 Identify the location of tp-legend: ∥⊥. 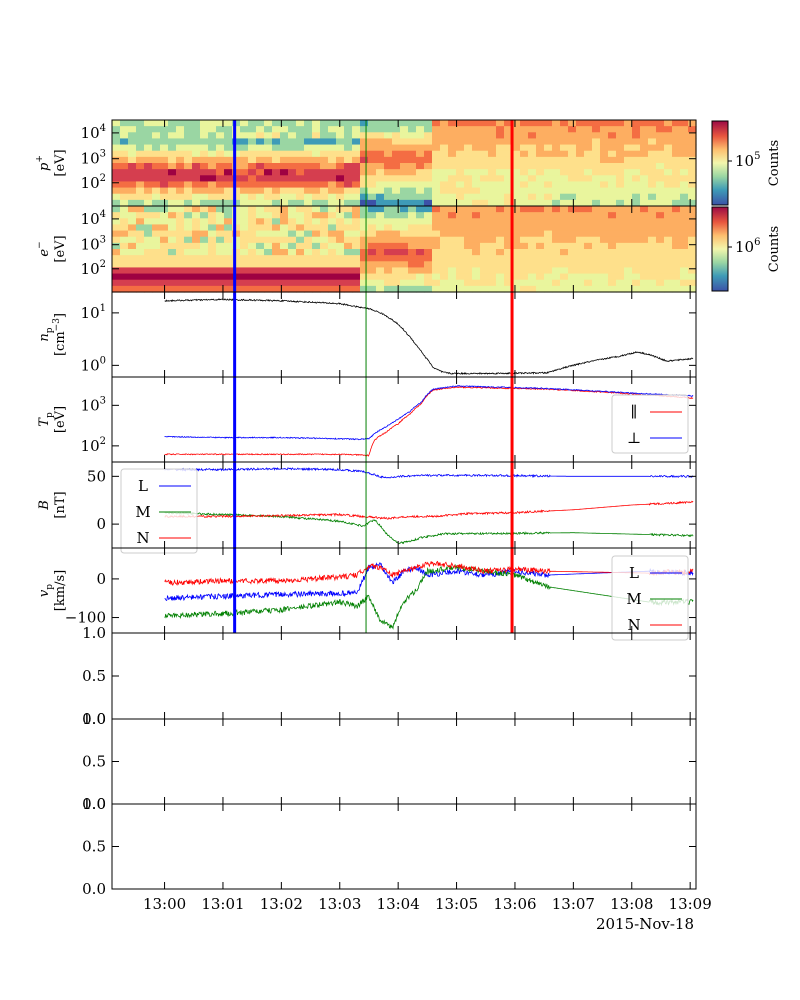
(650, 424).